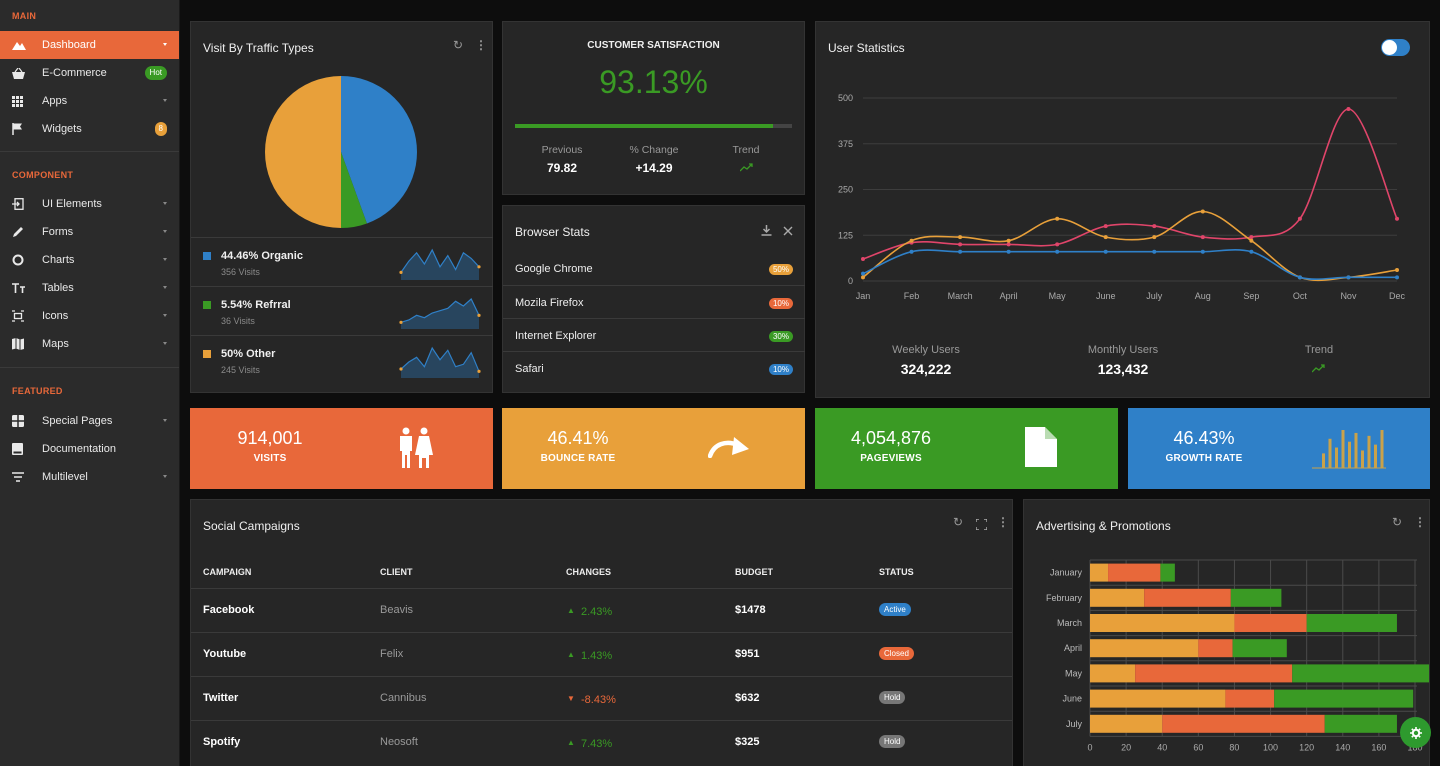 This screenshot has height=766, width=1440. Describe the element at coordinates (342, 261) in the screenshot. I see `traffic-legend-organic: 44.46% Organic 356 Visits` at that location.